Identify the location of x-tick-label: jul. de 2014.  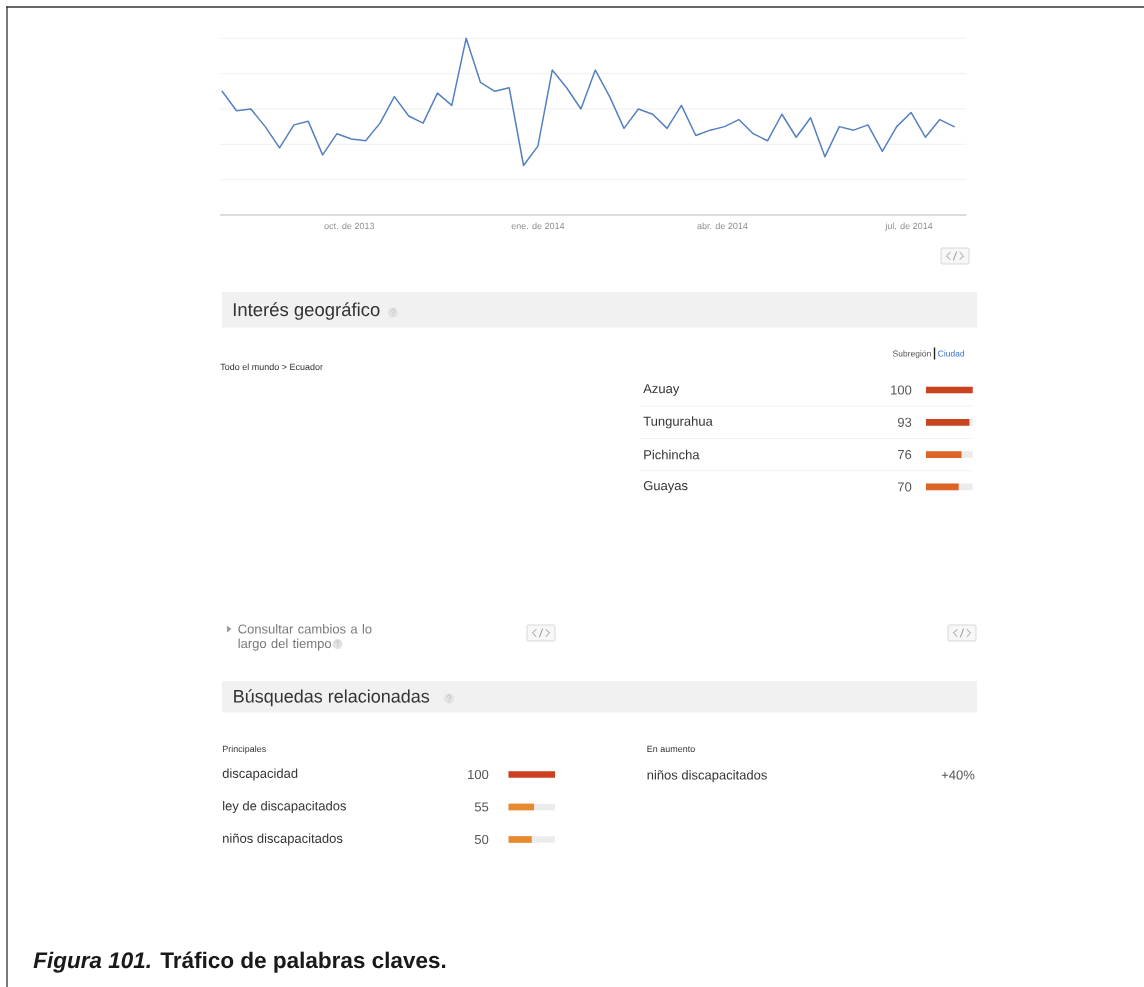
(909, 226).